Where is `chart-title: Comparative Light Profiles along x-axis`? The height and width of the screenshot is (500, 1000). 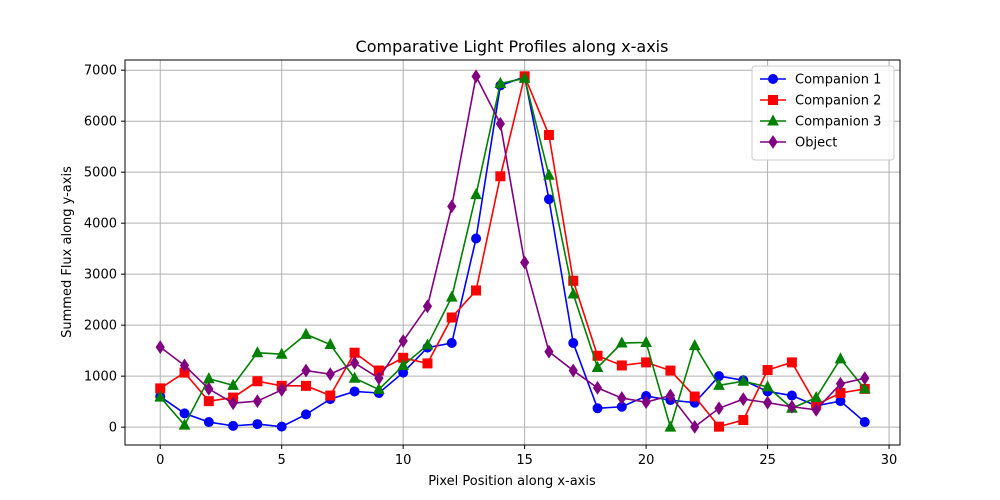 chart-title: Comparative Light Profiles along x-axis is located at coordinates (512, 46).